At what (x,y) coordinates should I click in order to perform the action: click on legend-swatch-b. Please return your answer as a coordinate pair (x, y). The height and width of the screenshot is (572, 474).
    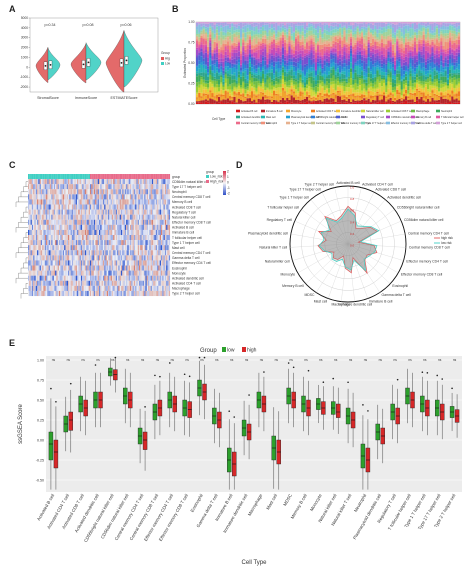
    Looking at the image, I should click on (438, 123).